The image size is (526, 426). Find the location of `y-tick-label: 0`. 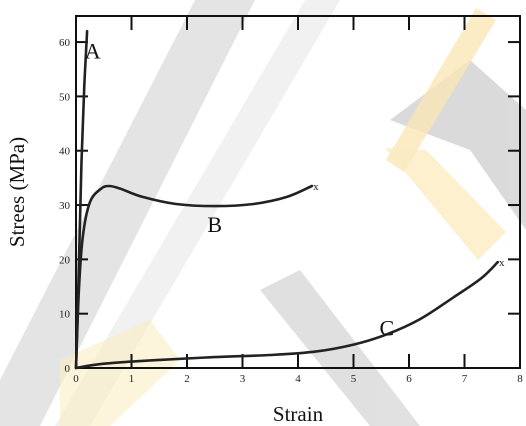

y-tick-label: 0 is located at coordinates (68, 369).